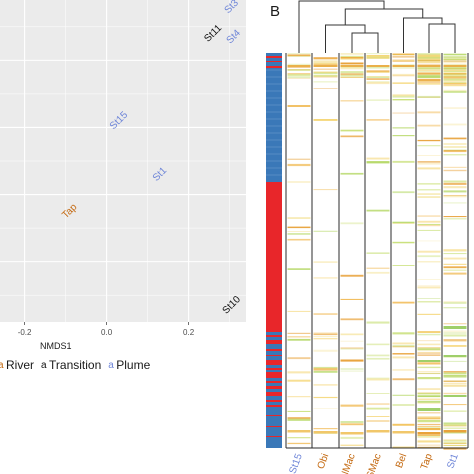 The height and width of the screenshot is (474, 474). I want to click on column-label-nmac: NMac, so click(348, 463).